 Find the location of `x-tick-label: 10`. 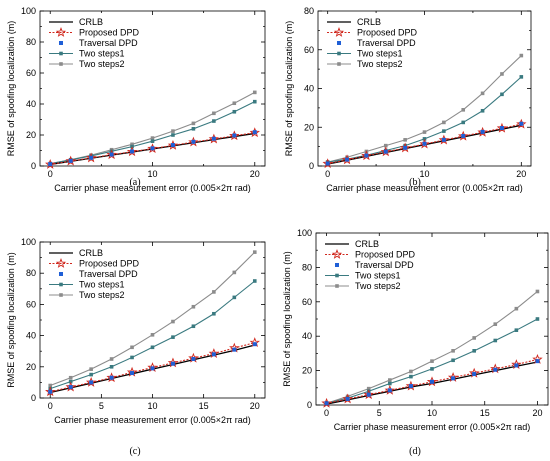

x-tick-label: 10 is located at coordinates (432, 413).